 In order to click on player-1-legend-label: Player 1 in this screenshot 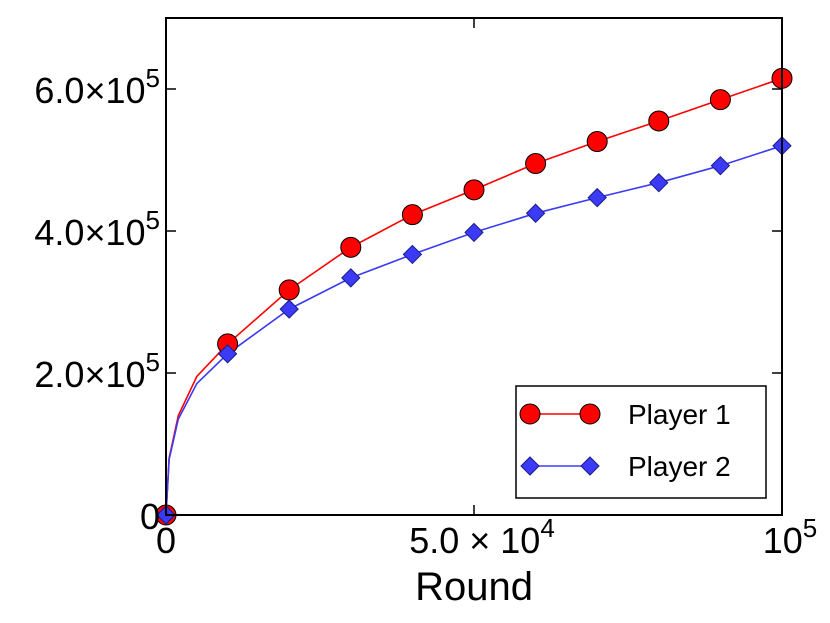, I will do `click(679, 414)`.